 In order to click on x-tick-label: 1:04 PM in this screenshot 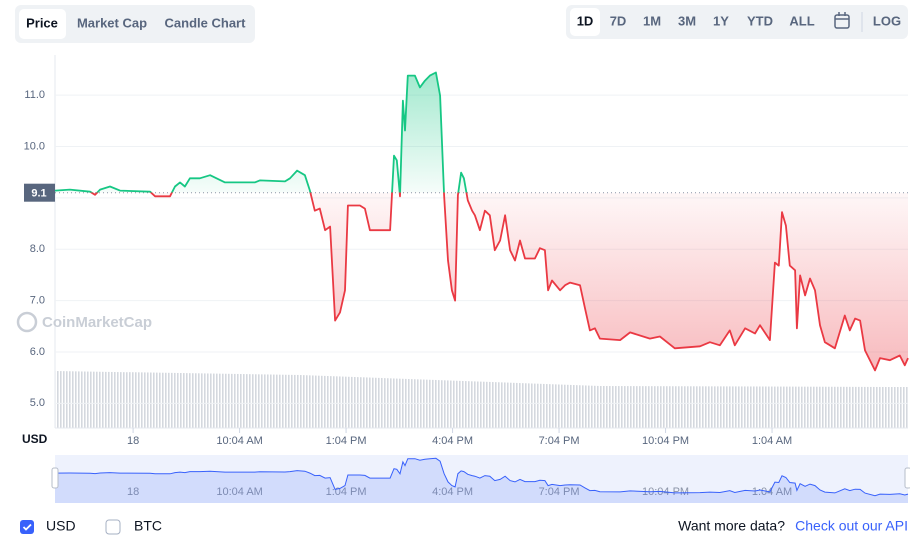, I will do `click(346, 441)`.